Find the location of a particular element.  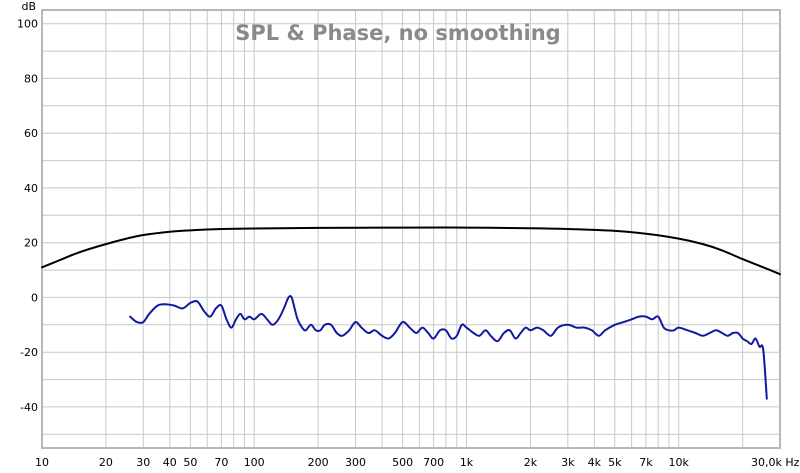

x-tick-label: 4k is located at coordinates (595, 462).